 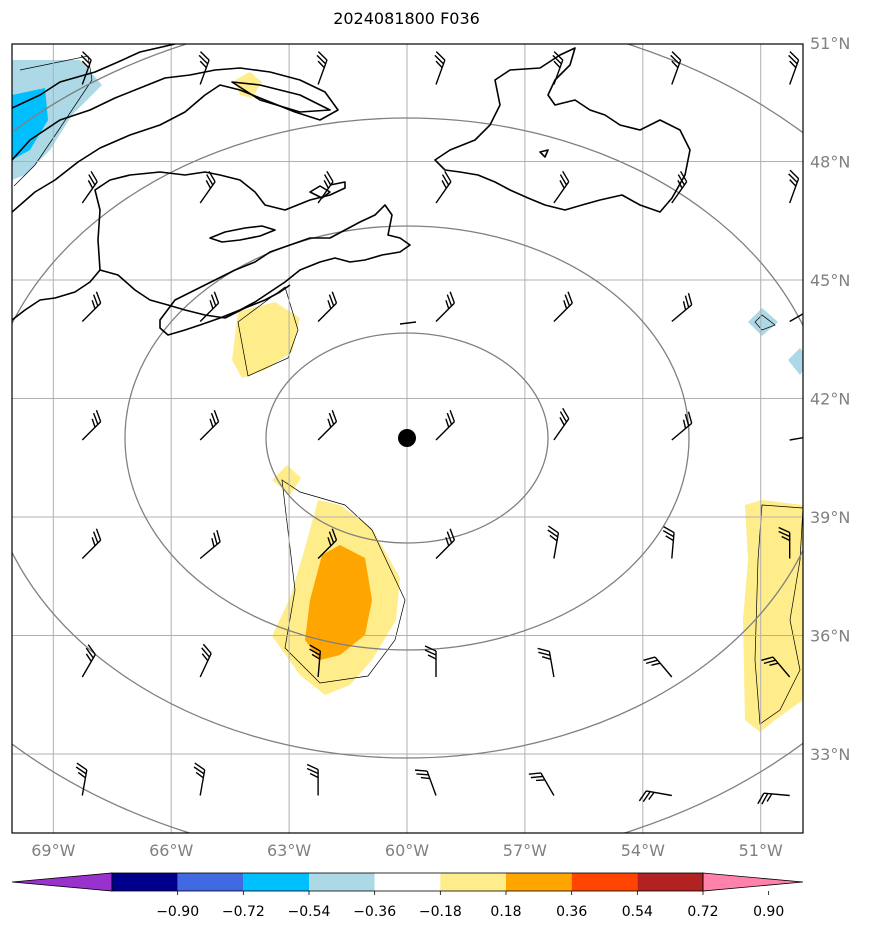 I want to click on map-title: 2024081800 F036, so click(x=406, y=18).